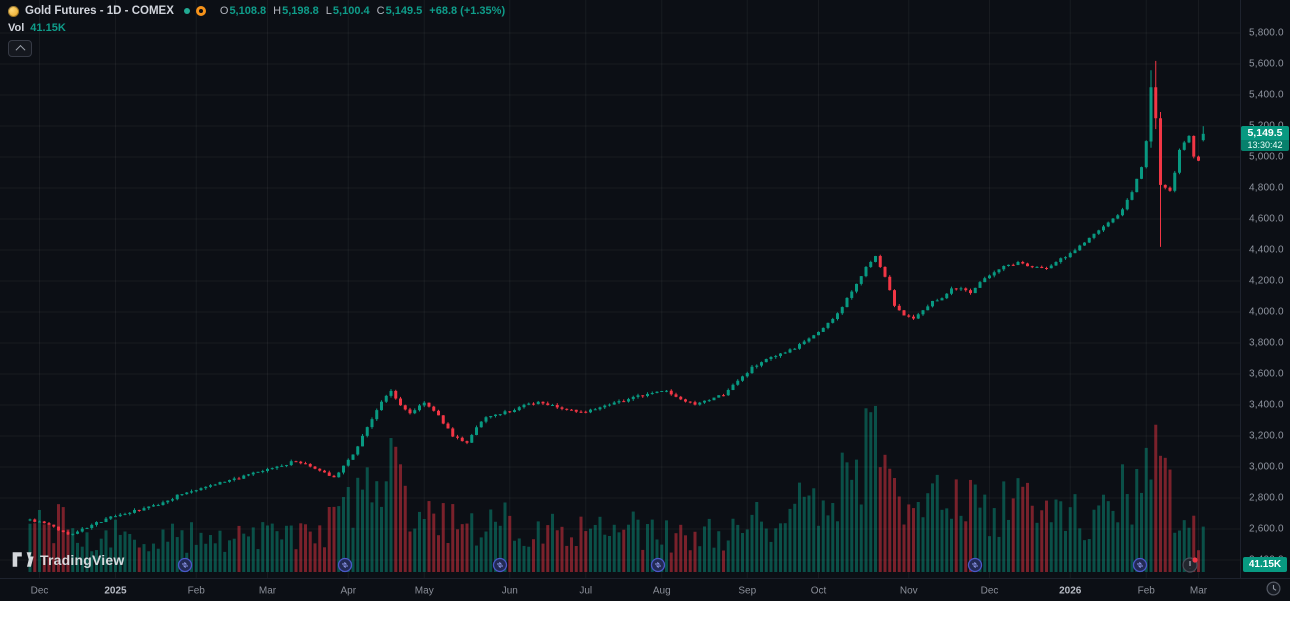 This screenshot has width=1312, height=619. I want to click on high-value: 5,198.8, so click(300, 11).